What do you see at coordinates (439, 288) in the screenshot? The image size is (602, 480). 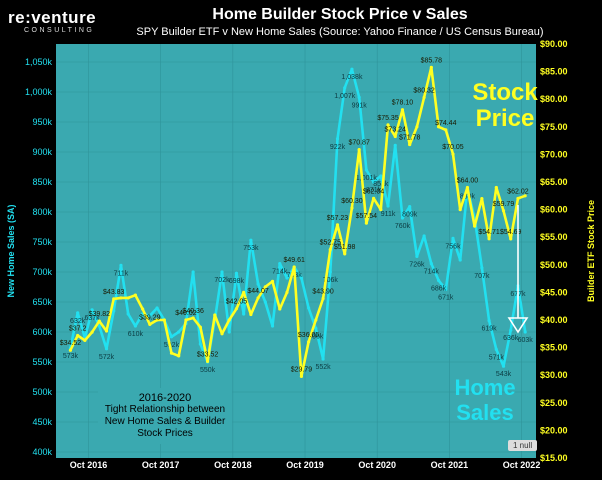 I see `home-sales-data-label: 686k` at bounding box center [439, 288].